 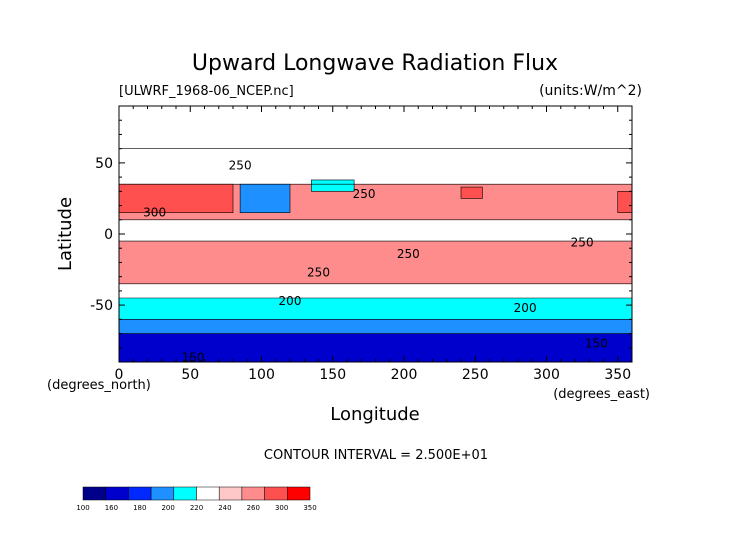 I want to click on chart-title: Upward Longwave Radiation Flux, so click(x=375, y=63).